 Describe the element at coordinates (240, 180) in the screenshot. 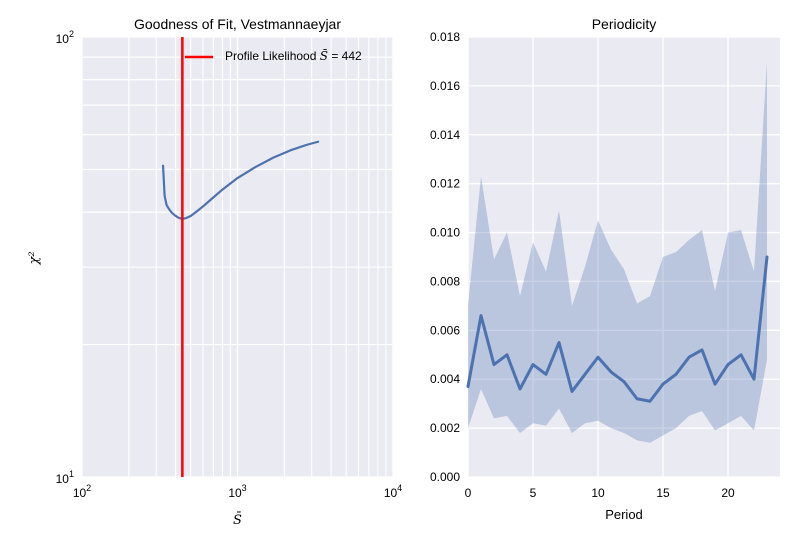

I see `fit-curve` at that location.